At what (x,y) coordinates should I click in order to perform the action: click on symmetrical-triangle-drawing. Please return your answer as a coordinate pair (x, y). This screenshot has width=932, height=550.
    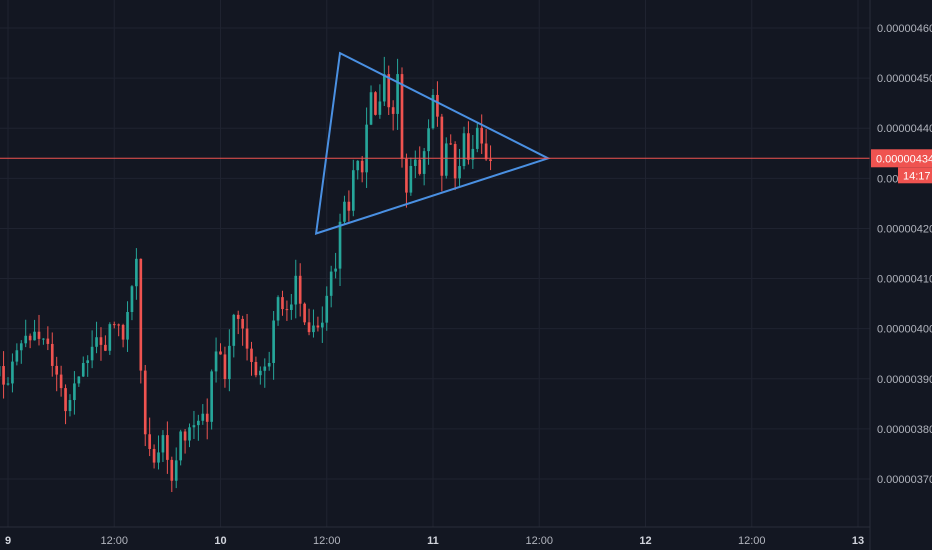
    Looking at the image, I should click on (432, 143).